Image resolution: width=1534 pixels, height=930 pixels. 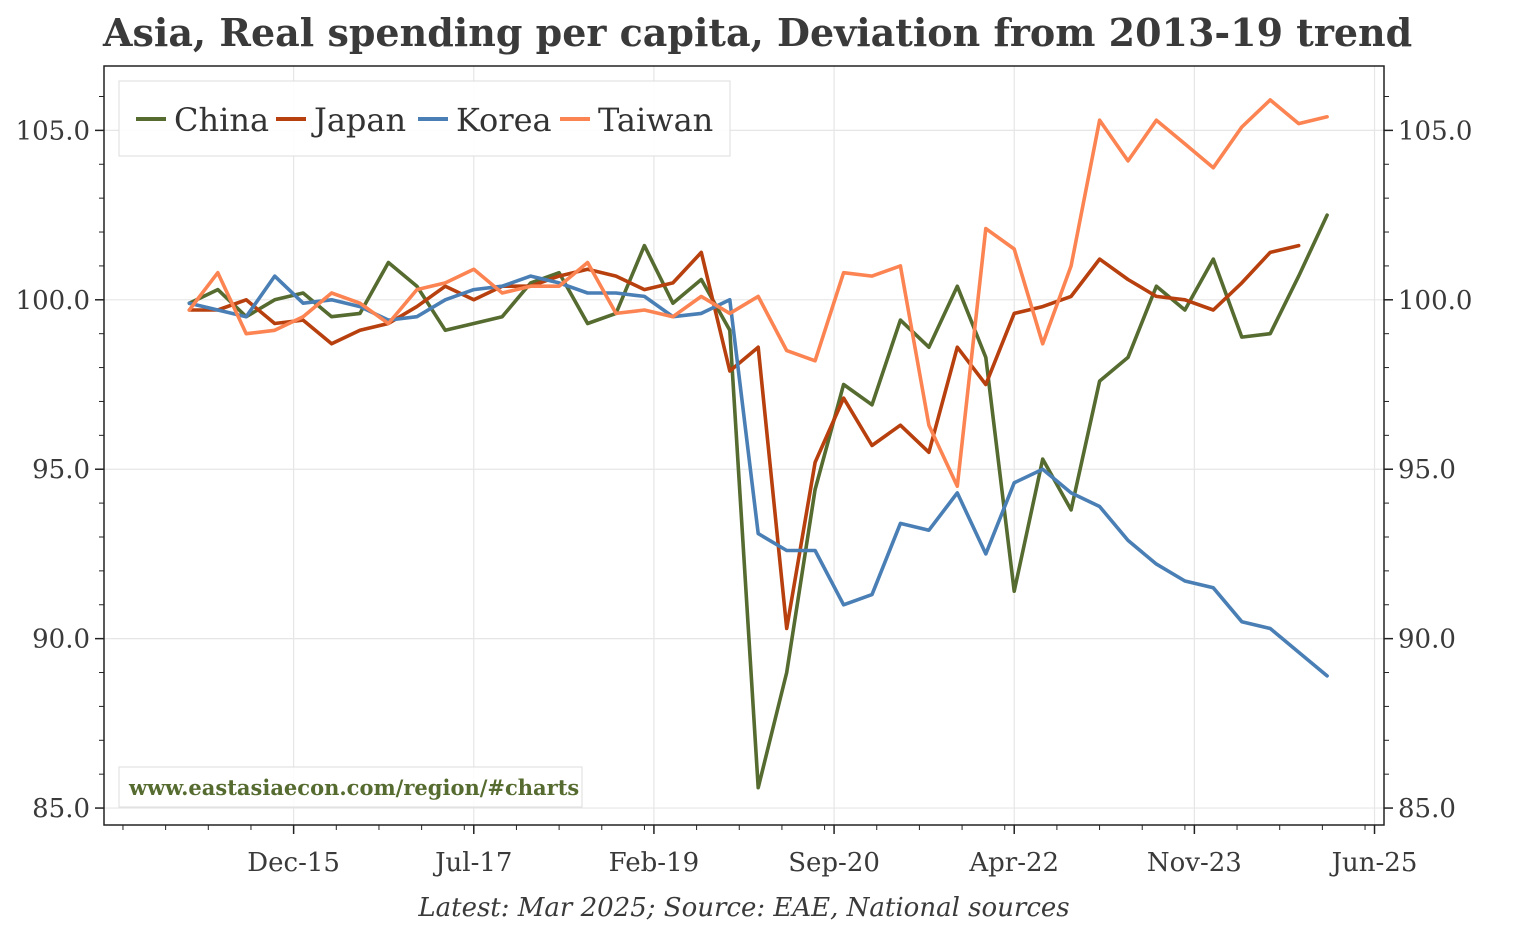 What do you see at coordinates (655, 120) in the screenshot?
I see `legend-label-taiwan: Taiwan` at bounding box center [655, 120].